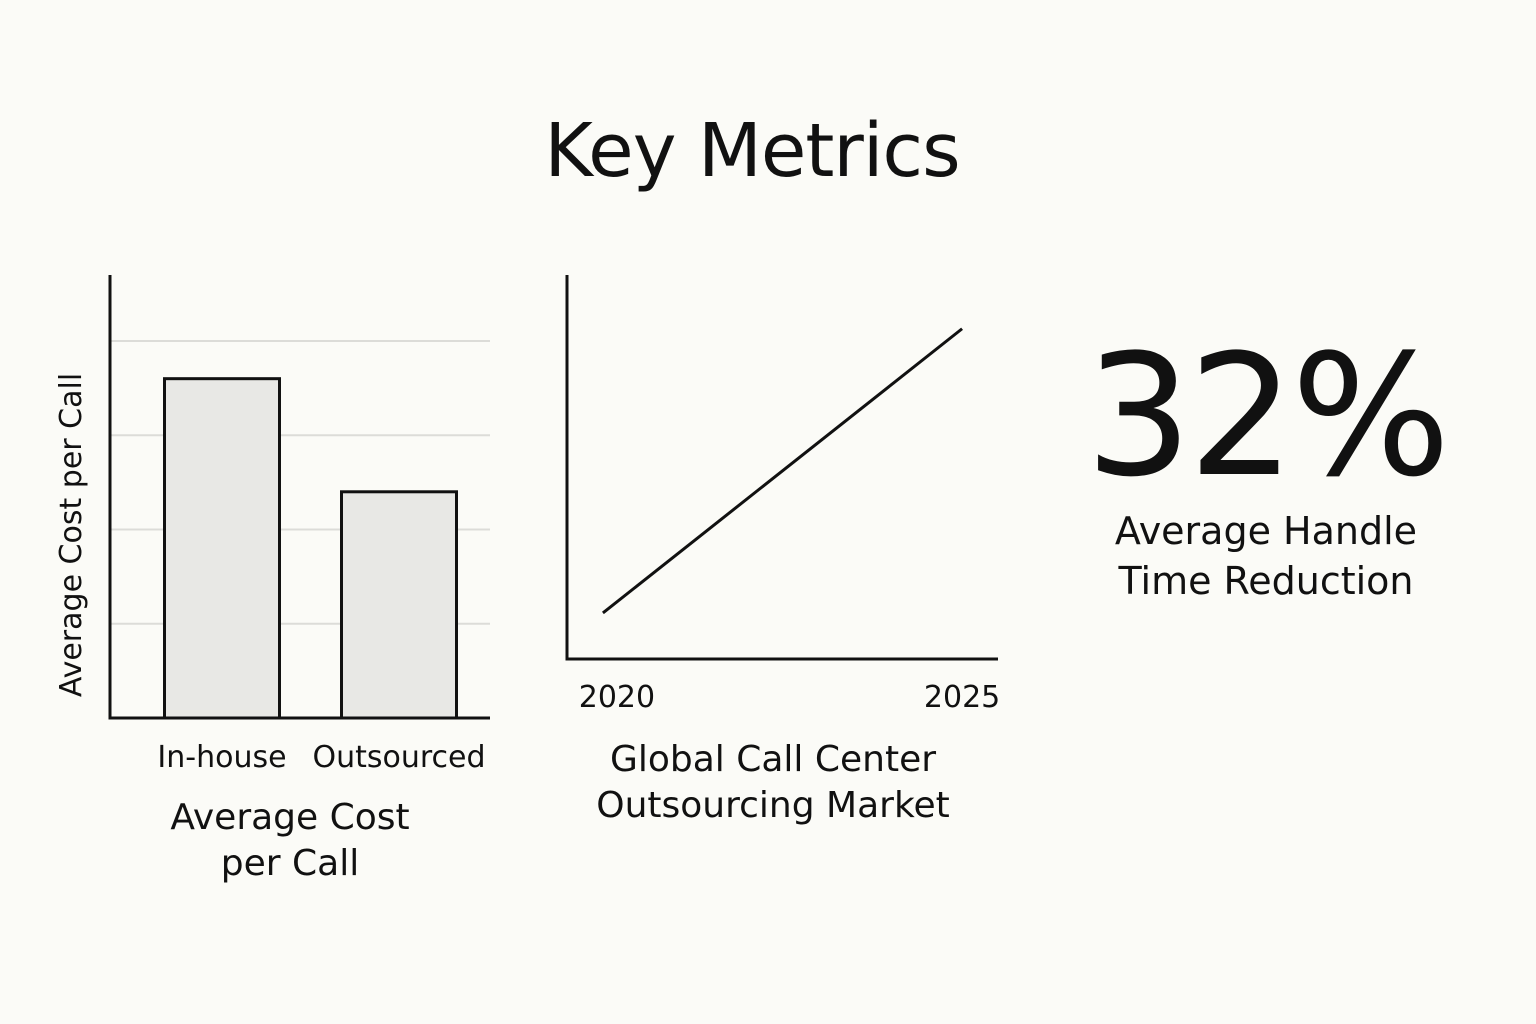 This screenshot has height=1024, width=1536. Describe the element at coordinates (399, 605) in the screenshot. I see `bar-outsourced` at that location.